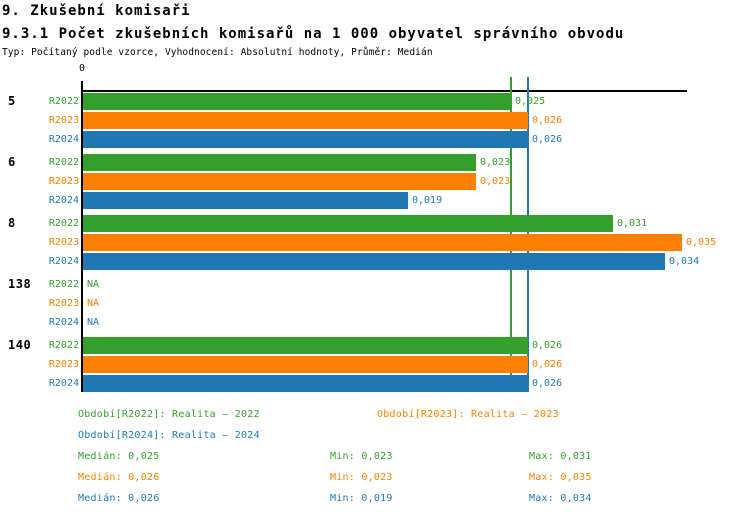 Image resolution: width=750 pixels, height=512 pixels. Describe the element at coordinates (245, 200) in the screenshot. I see `bar-6-r2024` at that location.